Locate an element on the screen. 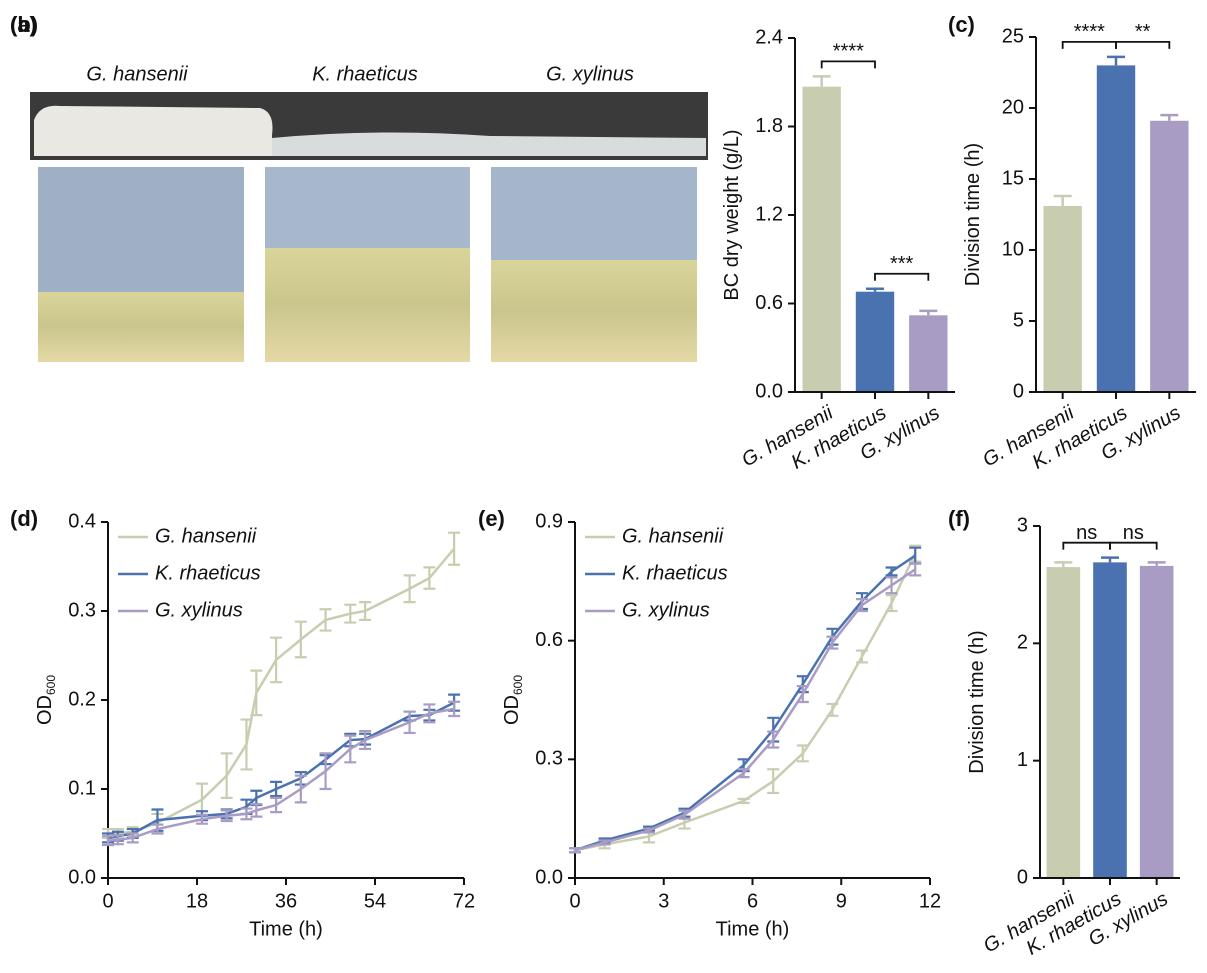  significance-label: *** is located at coordinates (902, 264).